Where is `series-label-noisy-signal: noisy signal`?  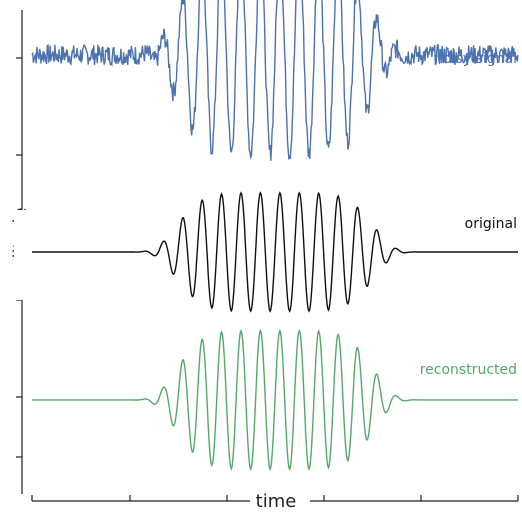
series-label-noisy-signal: noisy signal is located at coordinates (475, 59).